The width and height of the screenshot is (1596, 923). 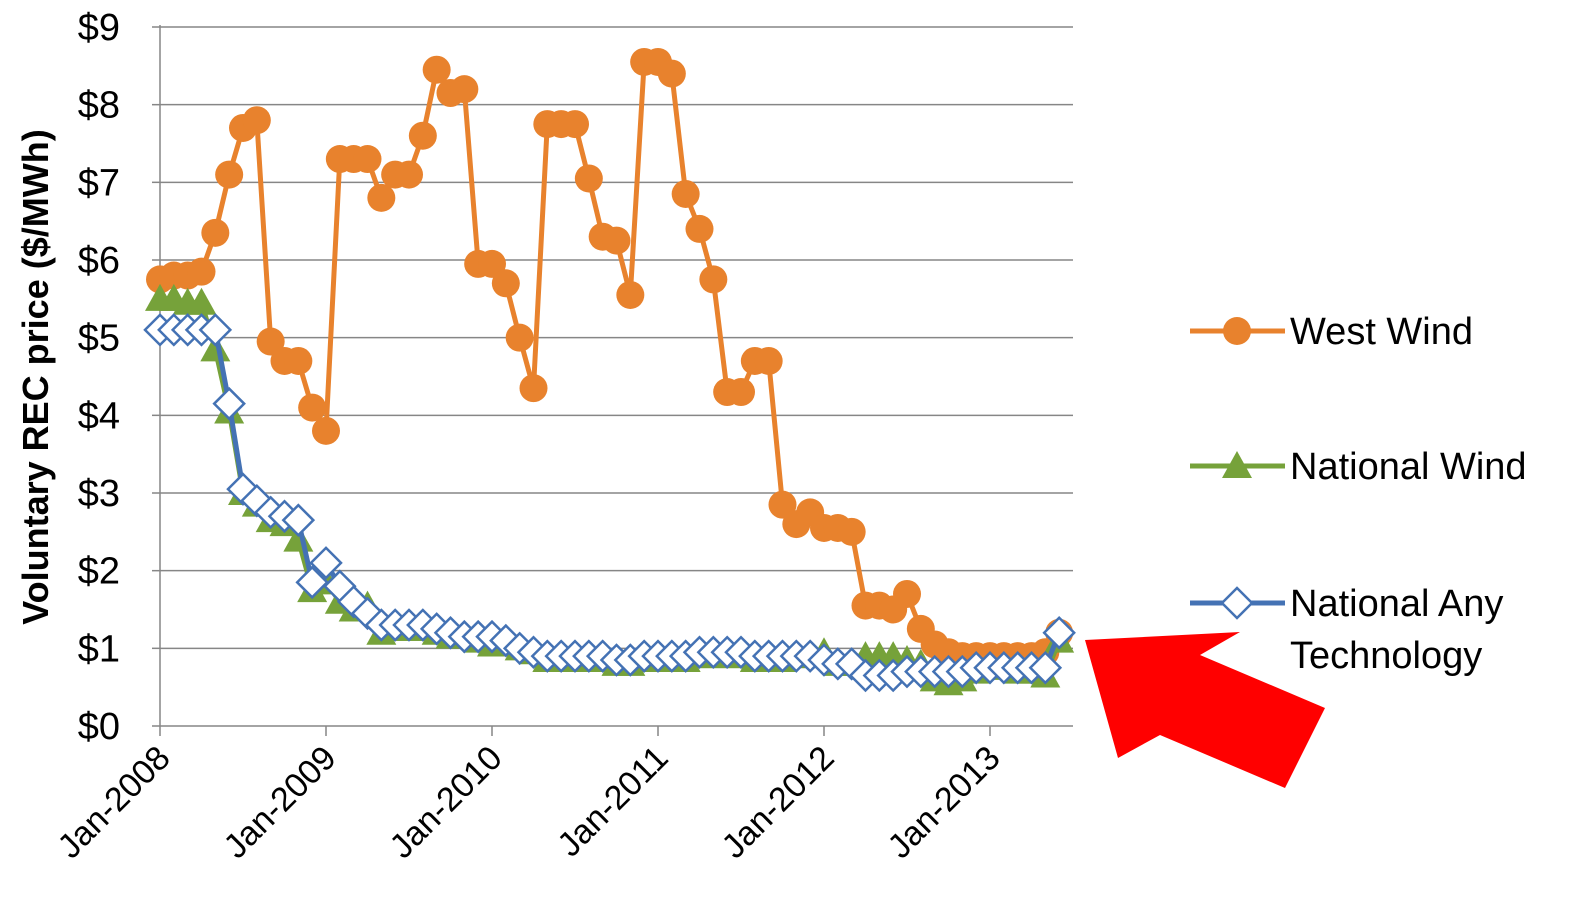 I want to click on red-arrow-icon, so click(x=1205, y=710).